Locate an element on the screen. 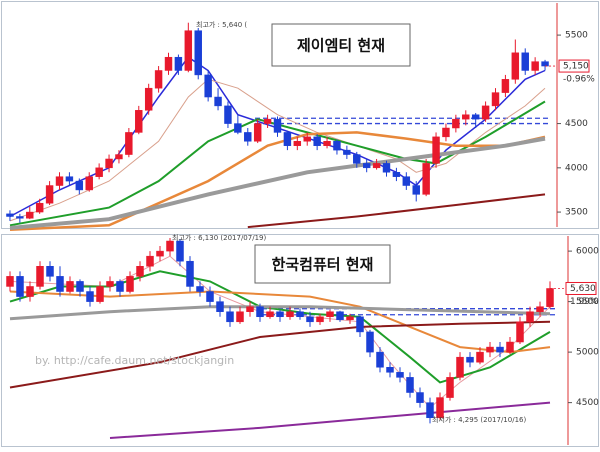  chart-title: 한국컴퓨터 현재 is located at coordinates (323, 265).